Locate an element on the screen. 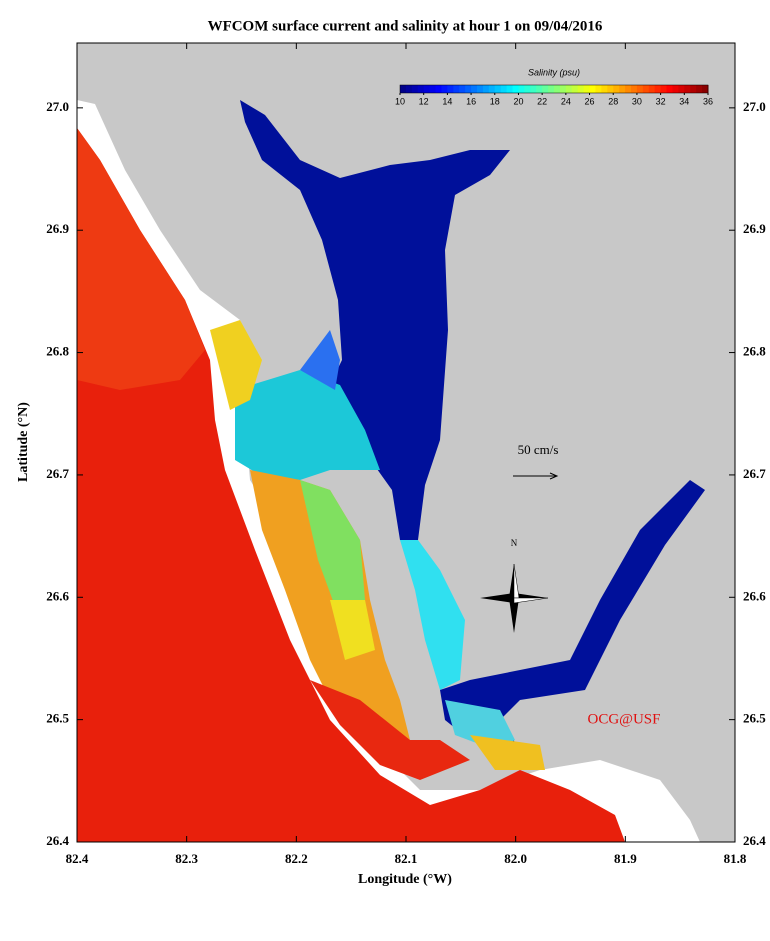 This screenshot has width=770, height=941. pass-water is located at coordinates (432, 615).